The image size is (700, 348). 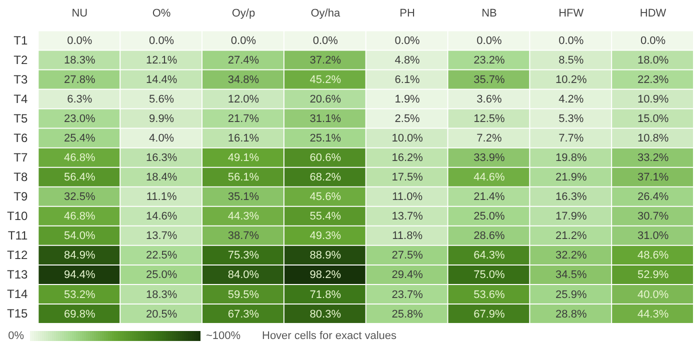 I want to click on data-label: 88.9%, so click(x=326, y=256).